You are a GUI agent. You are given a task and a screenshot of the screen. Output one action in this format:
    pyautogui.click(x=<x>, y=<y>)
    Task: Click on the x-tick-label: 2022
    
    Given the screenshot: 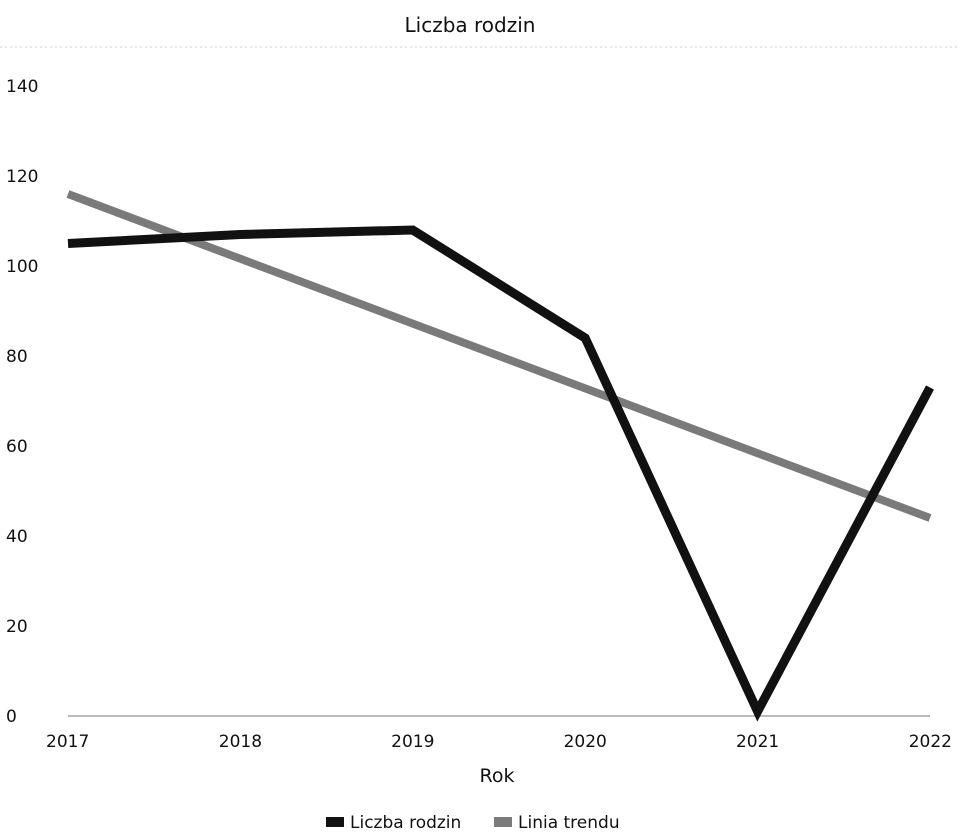 What is the action you would take?
    pyautogui.click(x=930, y=742)
    